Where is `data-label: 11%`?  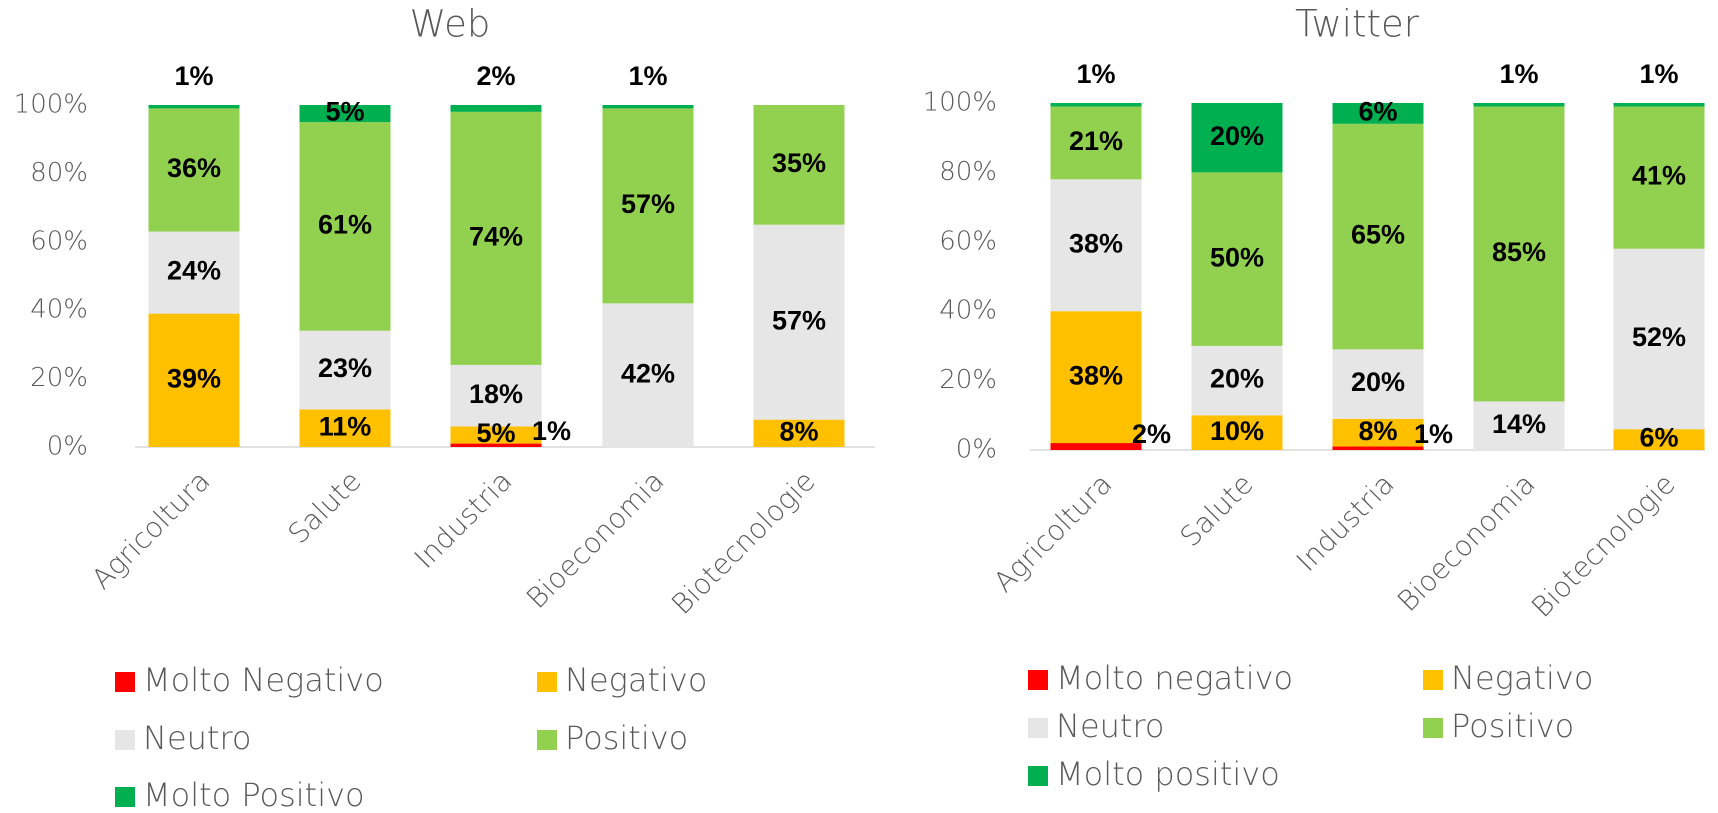 data-label: 11% is located at coordinates (345, 426).